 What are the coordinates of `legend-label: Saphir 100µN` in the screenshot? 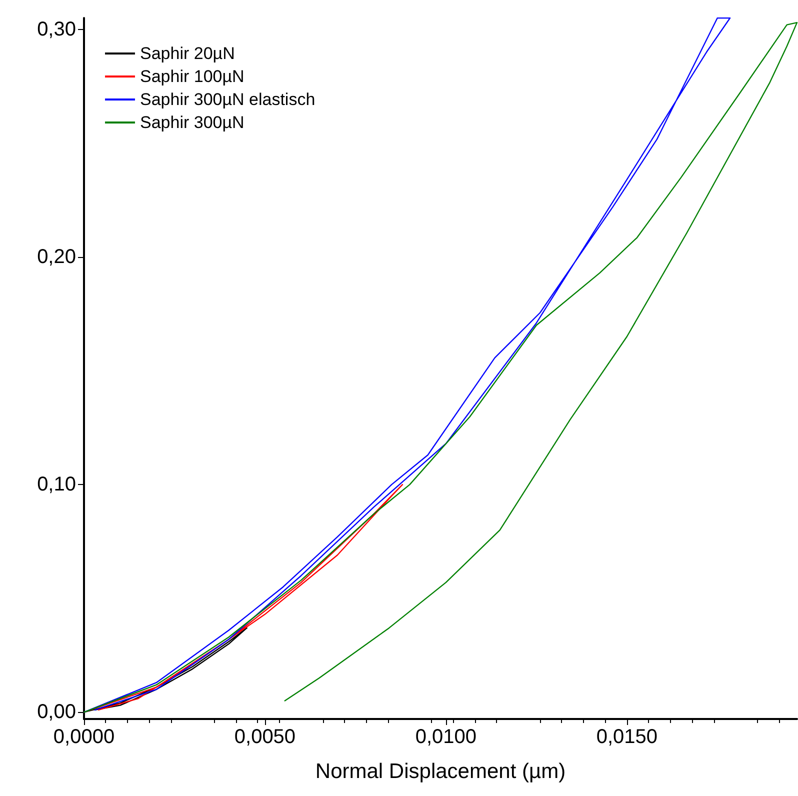 It's located at (192, 76).